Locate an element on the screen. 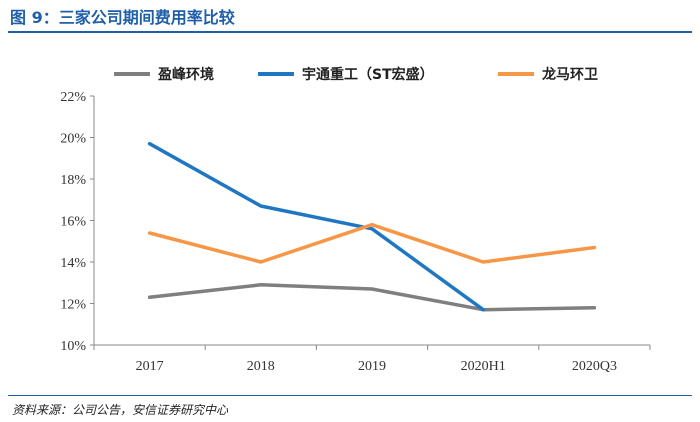  y-tick-label: 16% is located at coordinates (73, 222).